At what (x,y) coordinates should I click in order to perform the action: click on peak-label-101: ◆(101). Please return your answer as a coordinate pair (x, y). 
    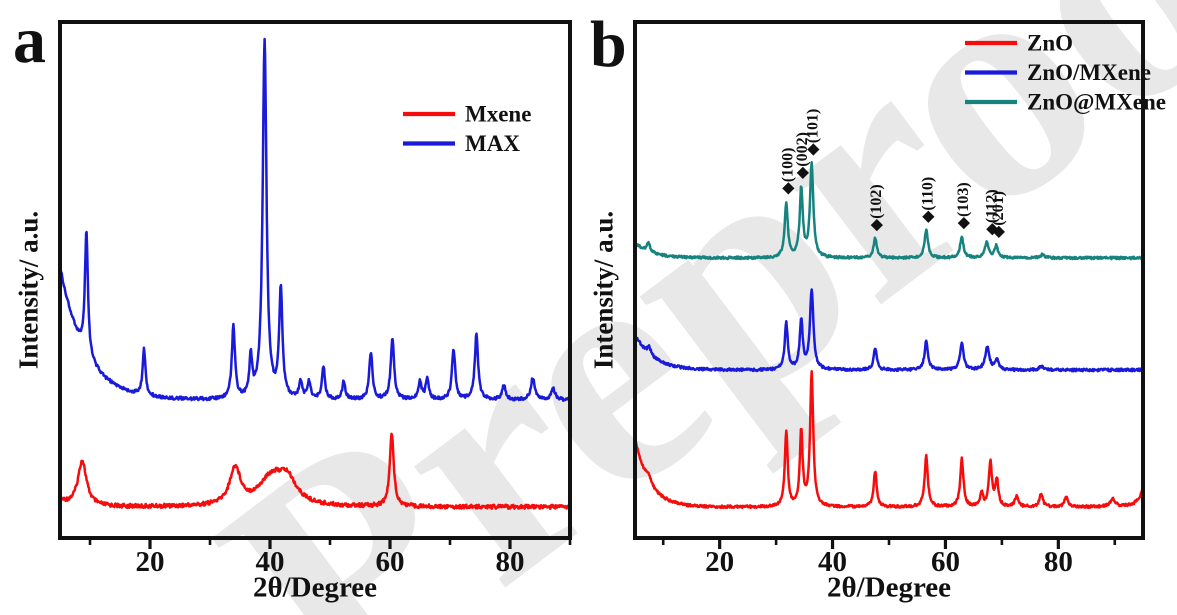
    Looking at the image, I should click on (813, 132).